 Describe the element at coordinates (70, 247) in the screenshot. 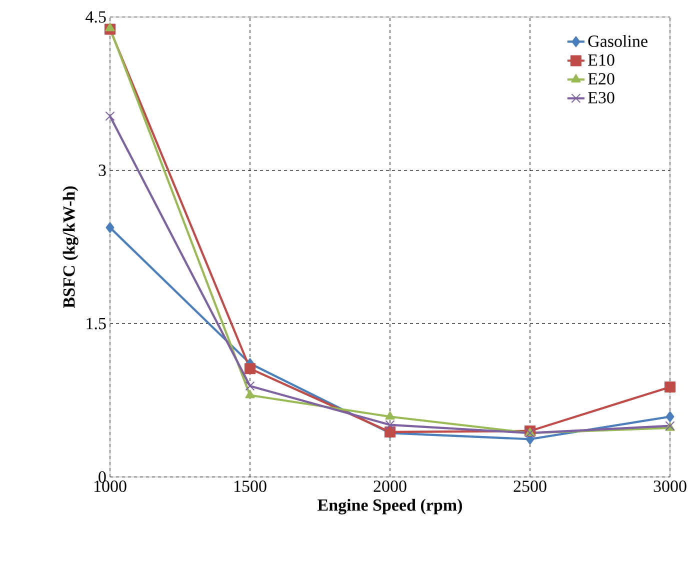

I see `y-axis-title: BSFC (kg/kW-h)` at that location.